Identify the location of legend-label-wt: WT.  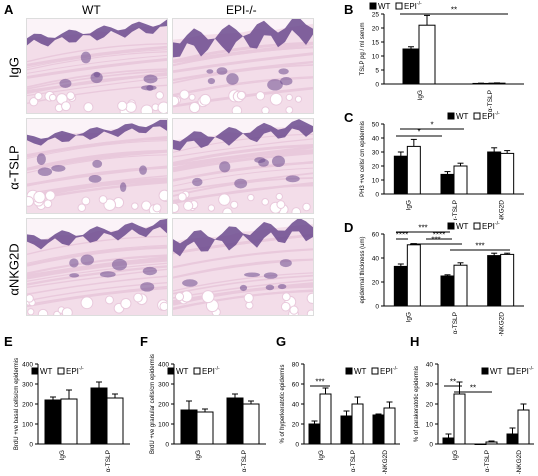
(182, 371).